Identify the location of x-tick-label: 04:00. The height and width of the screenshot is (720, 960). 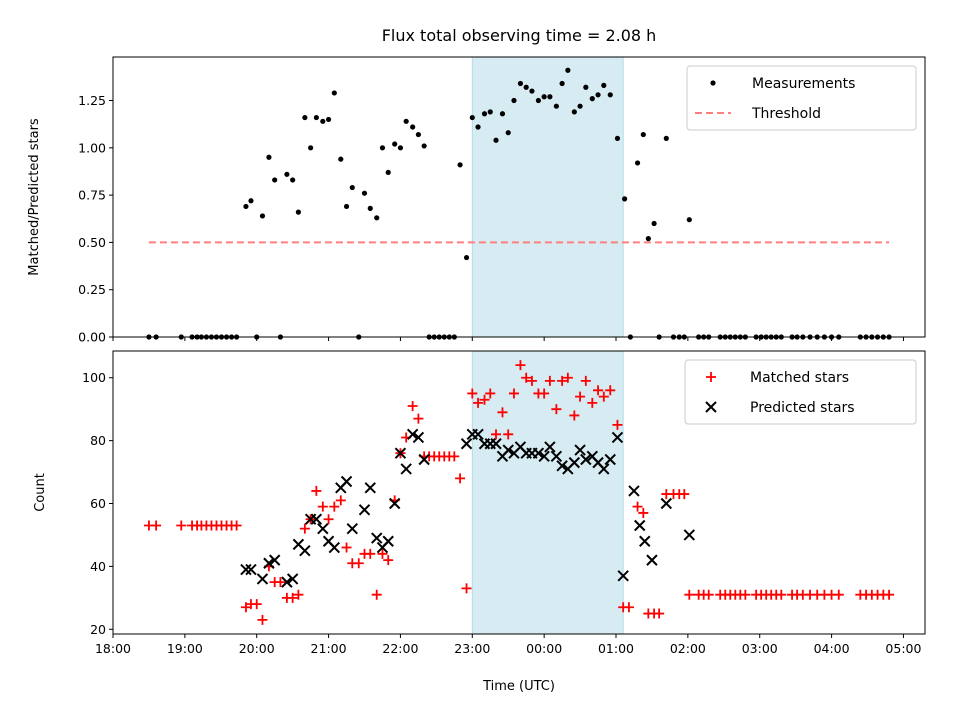
(832, 648).